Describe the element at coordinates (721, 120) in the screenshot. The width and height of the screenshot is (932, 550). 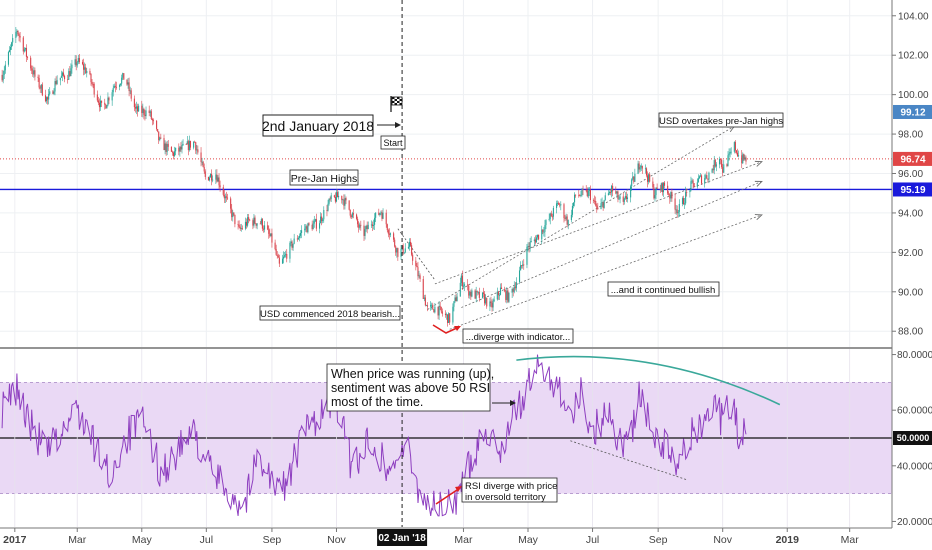
I see `usd-overtakes-box` at that location.